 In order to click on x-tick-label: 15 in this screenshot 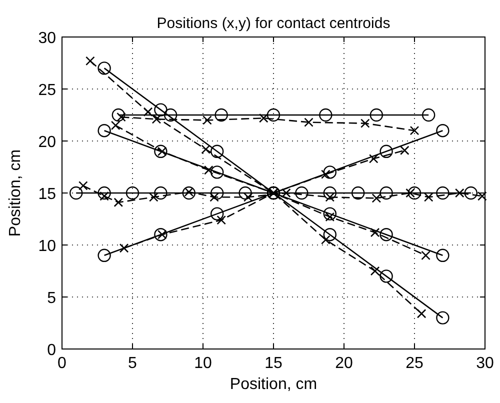, I will do `click(273, 363)`.